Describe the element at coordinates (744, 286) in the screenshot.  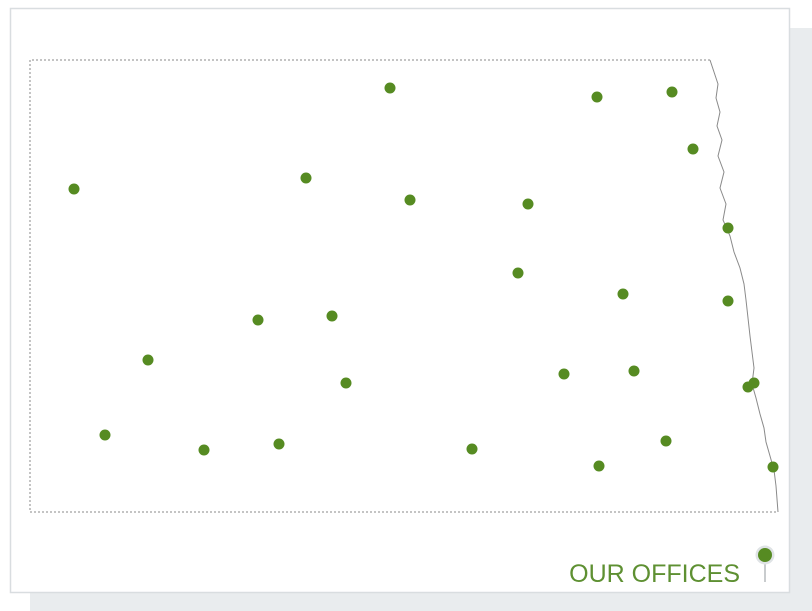
I see `river-border` at that location.